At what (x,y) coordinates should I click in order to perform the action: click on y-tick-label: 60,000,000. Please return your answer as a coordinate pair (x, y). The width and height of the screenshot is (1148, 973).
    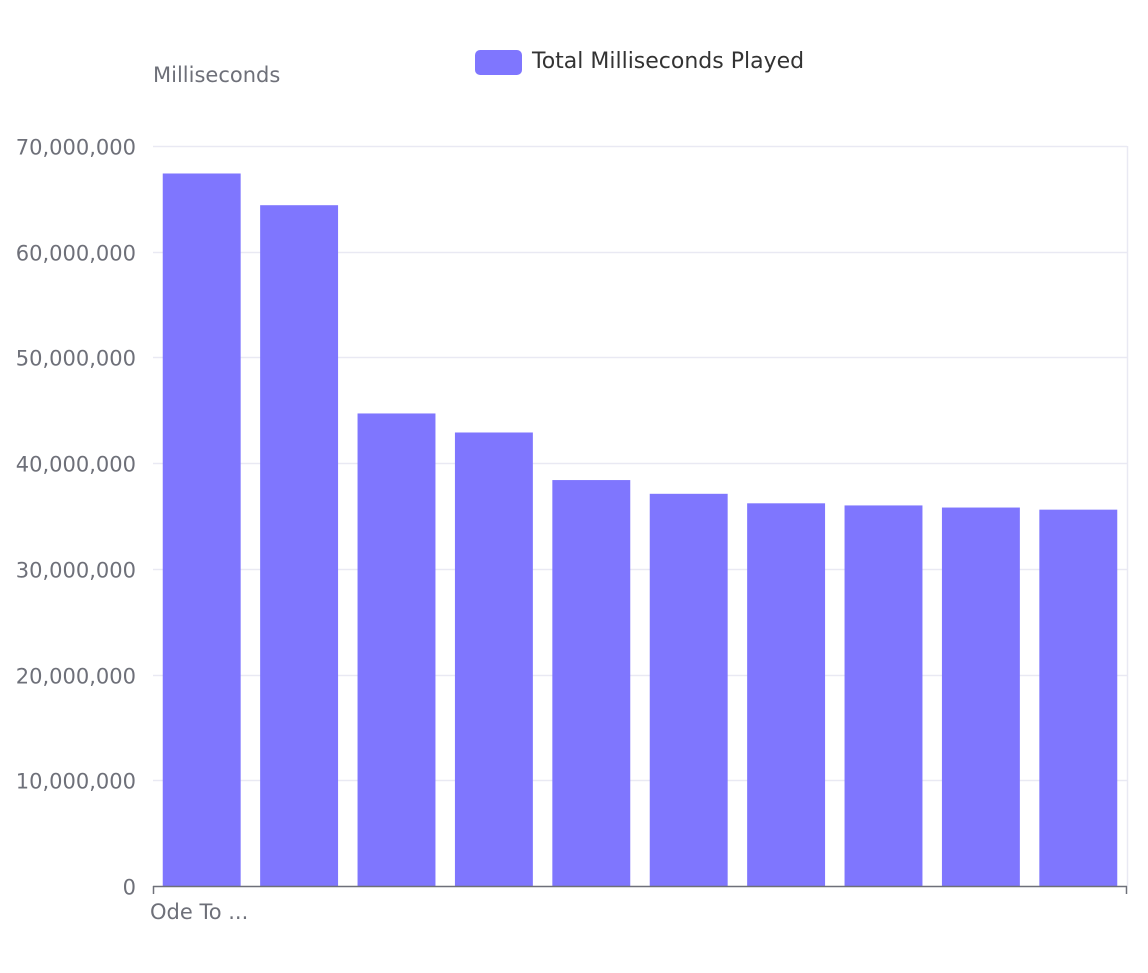
    Looking at the image, I should click on (76, 254).